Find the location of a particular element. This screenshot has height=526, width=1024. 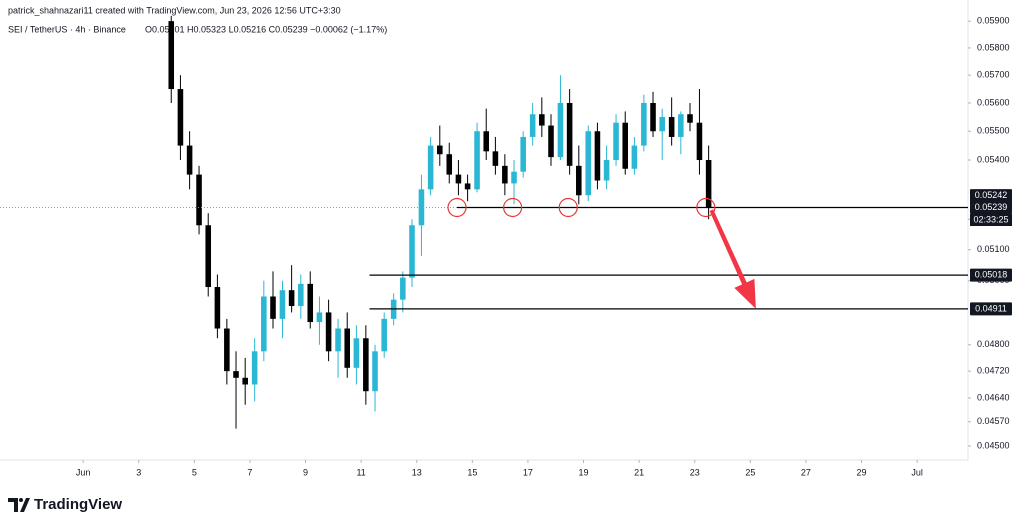

y-tick-label: 0.05400 is located at coordinates (993, 159).